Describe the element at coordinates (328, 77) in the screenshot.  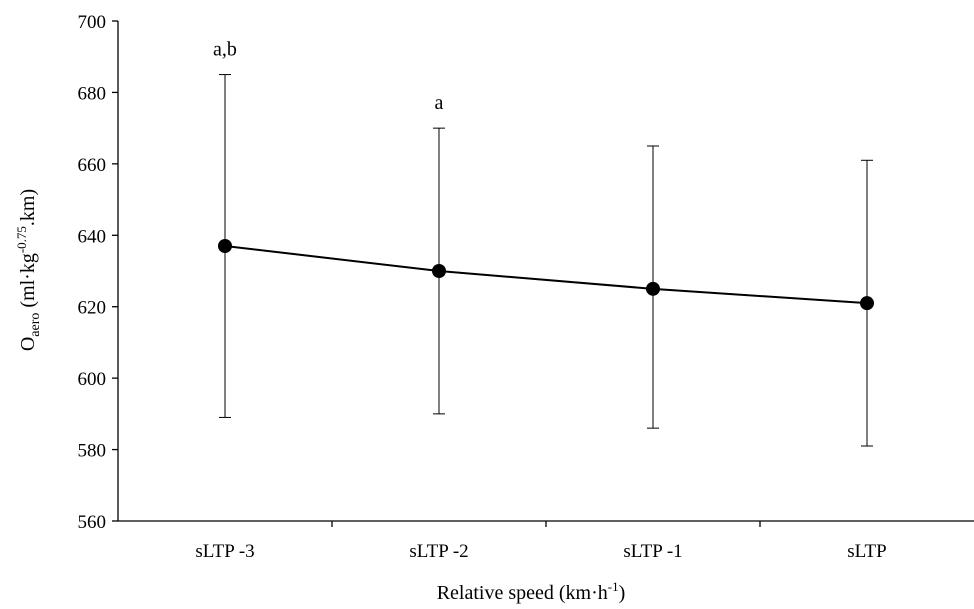
I see `annotations: a,b a` at that location.